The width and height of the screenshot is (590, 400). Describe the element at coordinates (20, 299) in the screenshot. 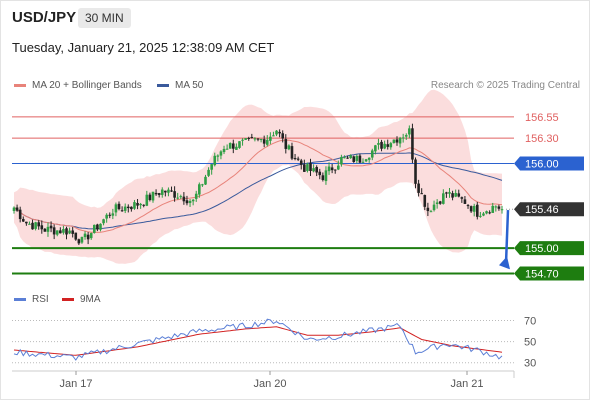

I see `rsi-swatch` at that location.